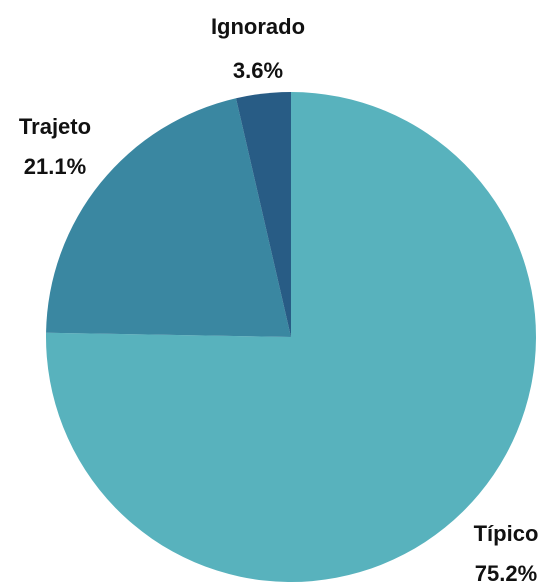 The image size is (546, 588). Describe the element at coordinates (55, 126) in the screenshot. I see `slice-label: Trajeto` at that location.